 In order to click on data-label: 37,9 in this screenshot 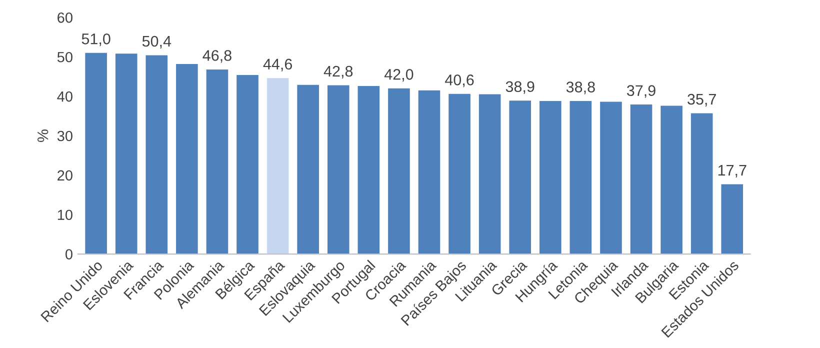, I will do `click(641, 91)`.